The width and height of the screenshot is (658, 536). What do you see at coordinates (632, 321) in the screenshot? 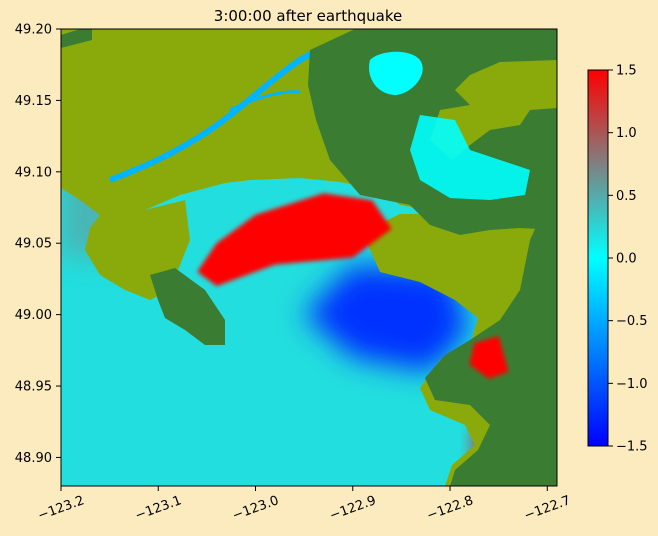
I see `colorbar-tick-label: −0.5` at bounding box center [632, 321].